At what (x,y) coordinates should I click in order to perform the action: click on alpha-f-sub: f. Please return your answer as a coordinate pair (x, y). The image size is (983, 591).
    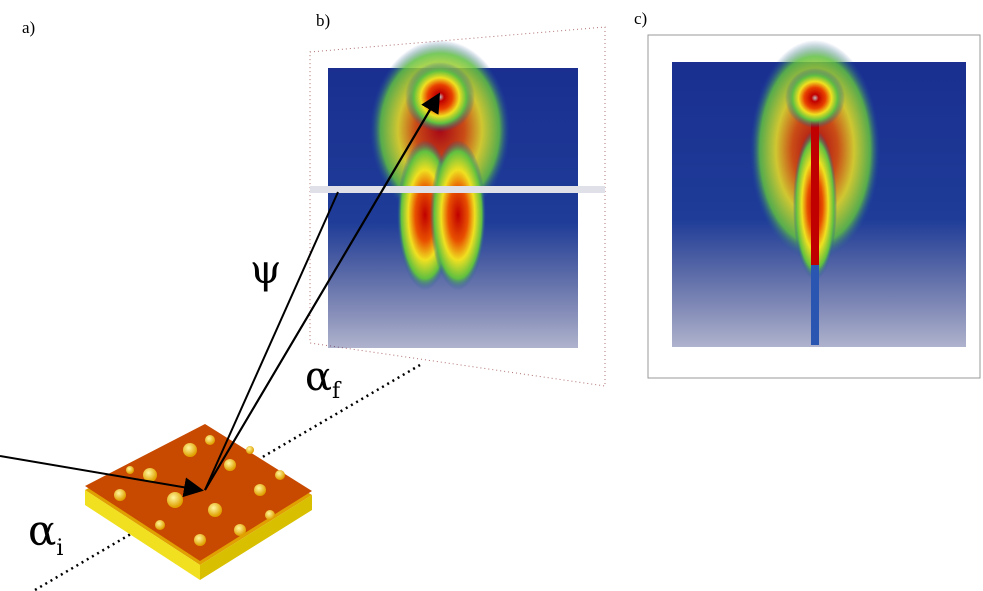
    Looking at the image, I should click on (337, 391).